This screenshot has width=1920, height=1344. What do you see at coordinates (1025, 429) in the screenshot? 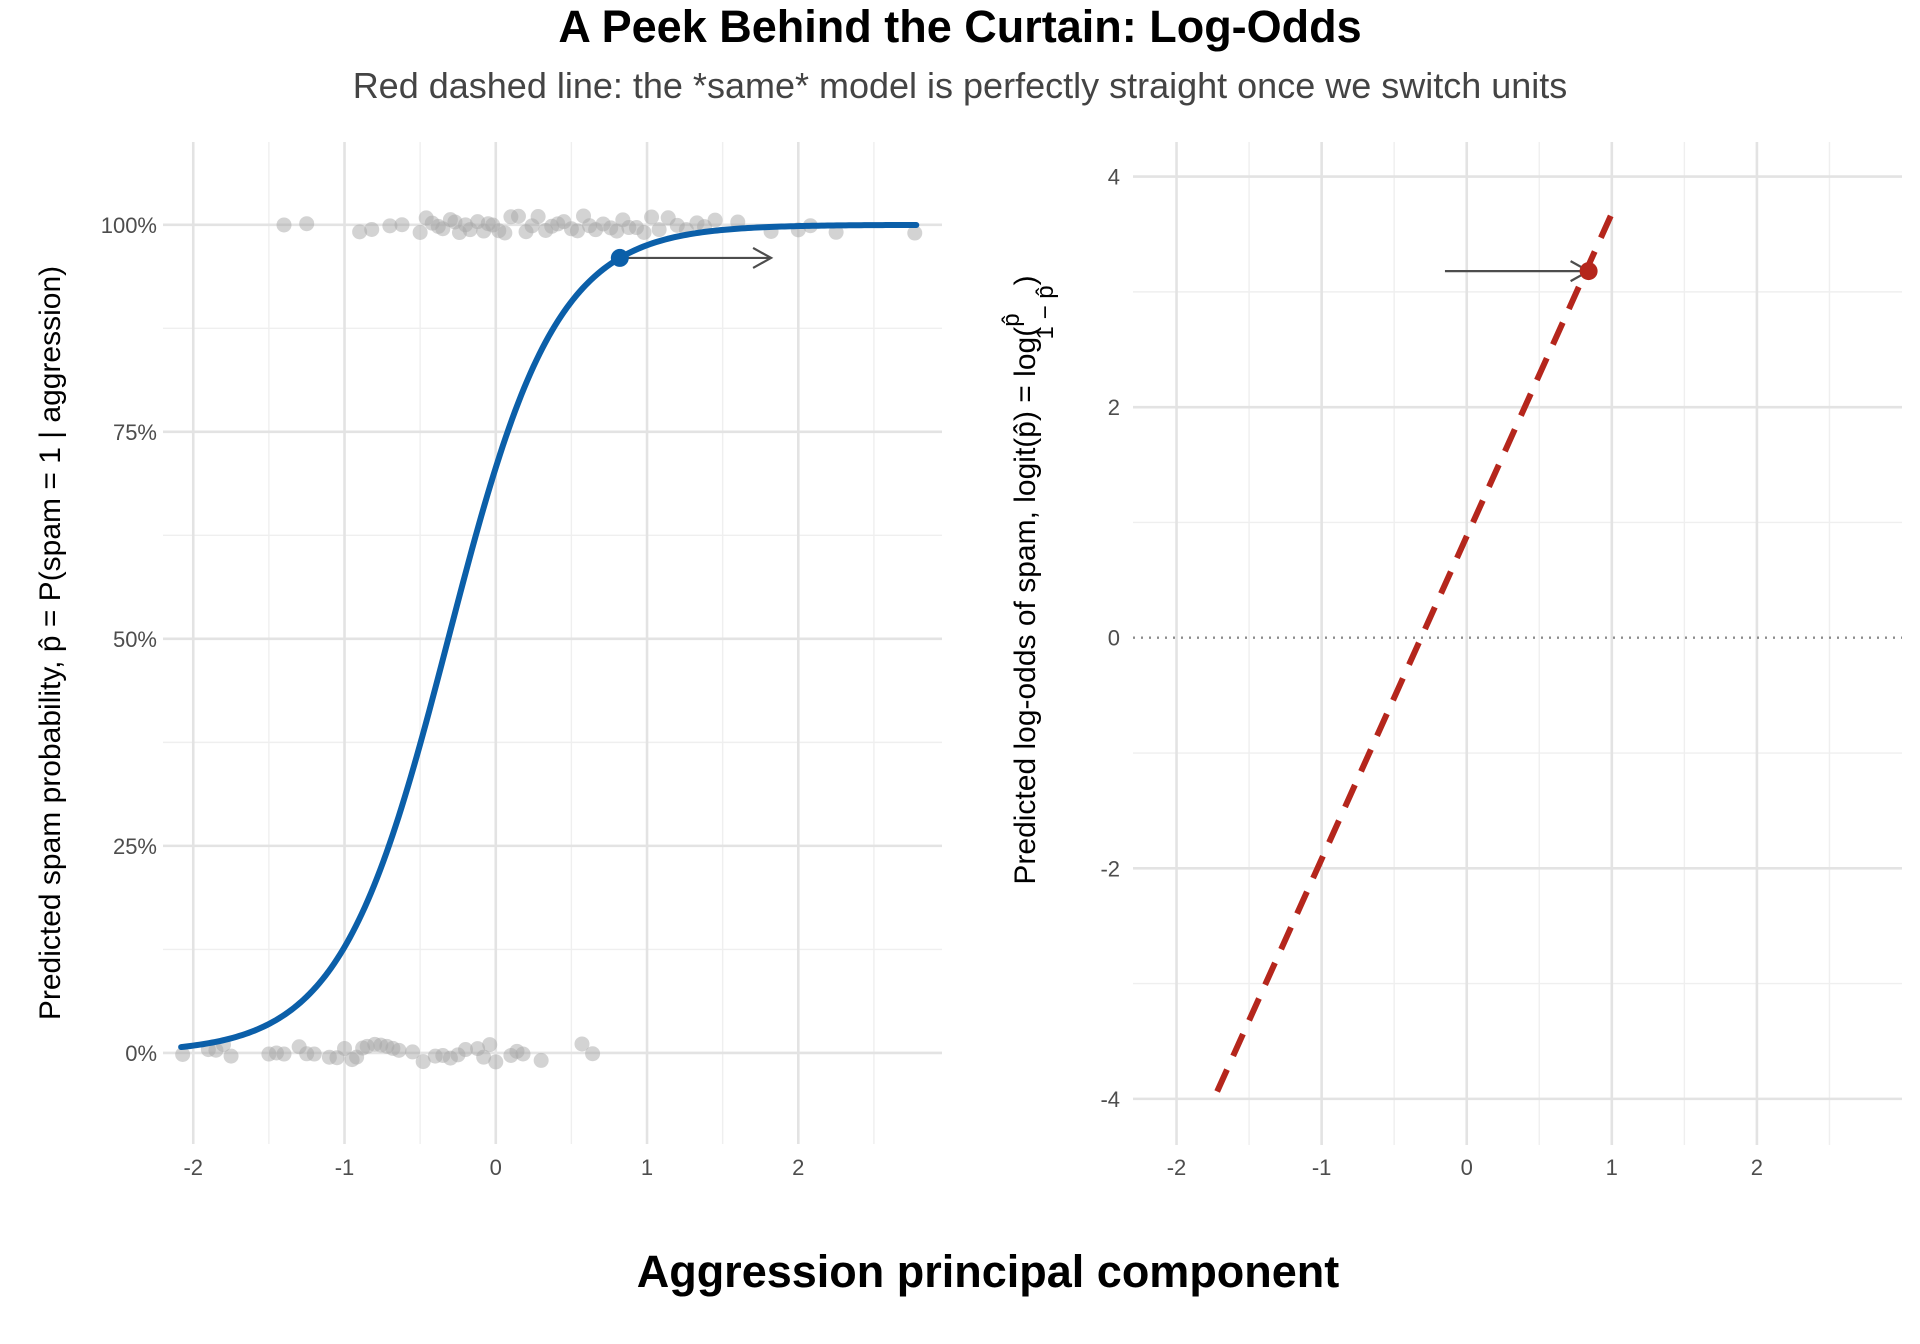
I see `right-y-label-p: p̂` at bounding box center [1025, 429].